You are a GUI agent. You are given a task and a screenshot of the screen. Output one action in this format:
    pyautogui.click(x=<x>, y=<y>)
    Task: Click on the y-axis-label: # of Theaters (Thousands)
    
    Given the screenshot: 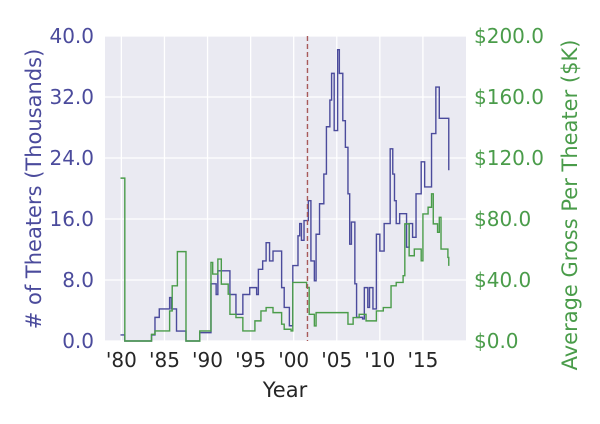 What is the action you would take?
    pyautogui.click(x=34, y=189)
    